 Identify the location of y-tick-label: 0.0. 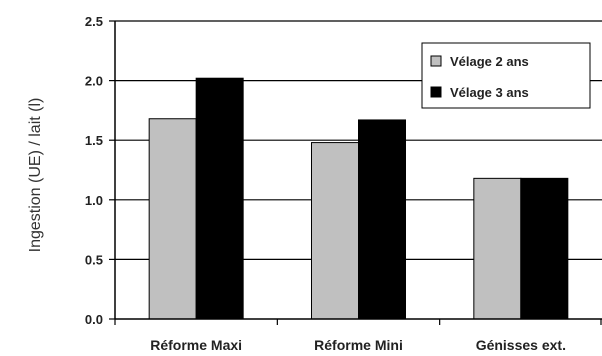
(94, 319).